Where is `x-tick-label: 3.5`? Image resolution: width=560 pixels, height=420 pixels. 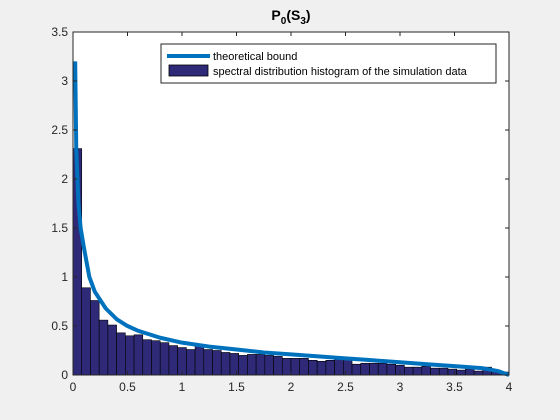
x-tick-label: 3.5 is located at coordinates (454, 387).